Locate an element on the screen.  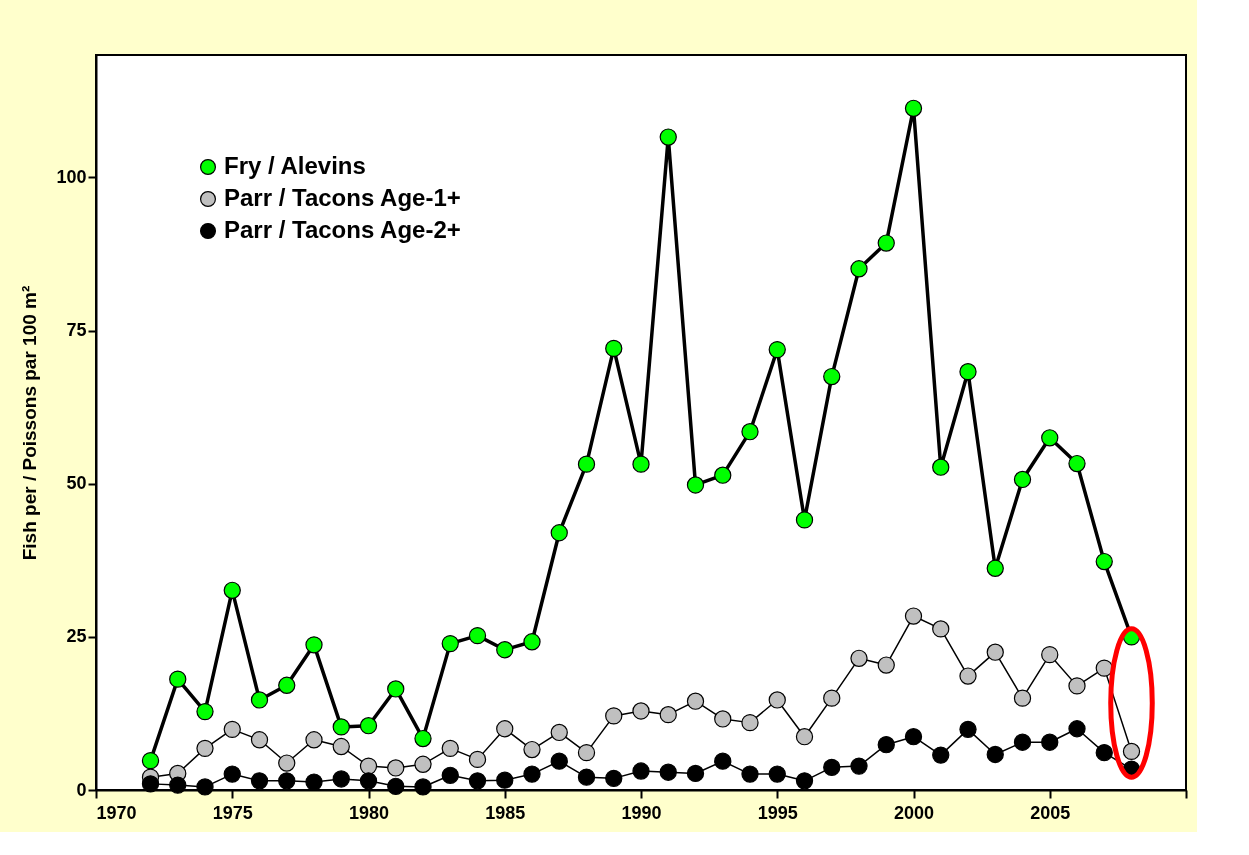
x-tick-label: 1990 is located at coordinates (641, 812).